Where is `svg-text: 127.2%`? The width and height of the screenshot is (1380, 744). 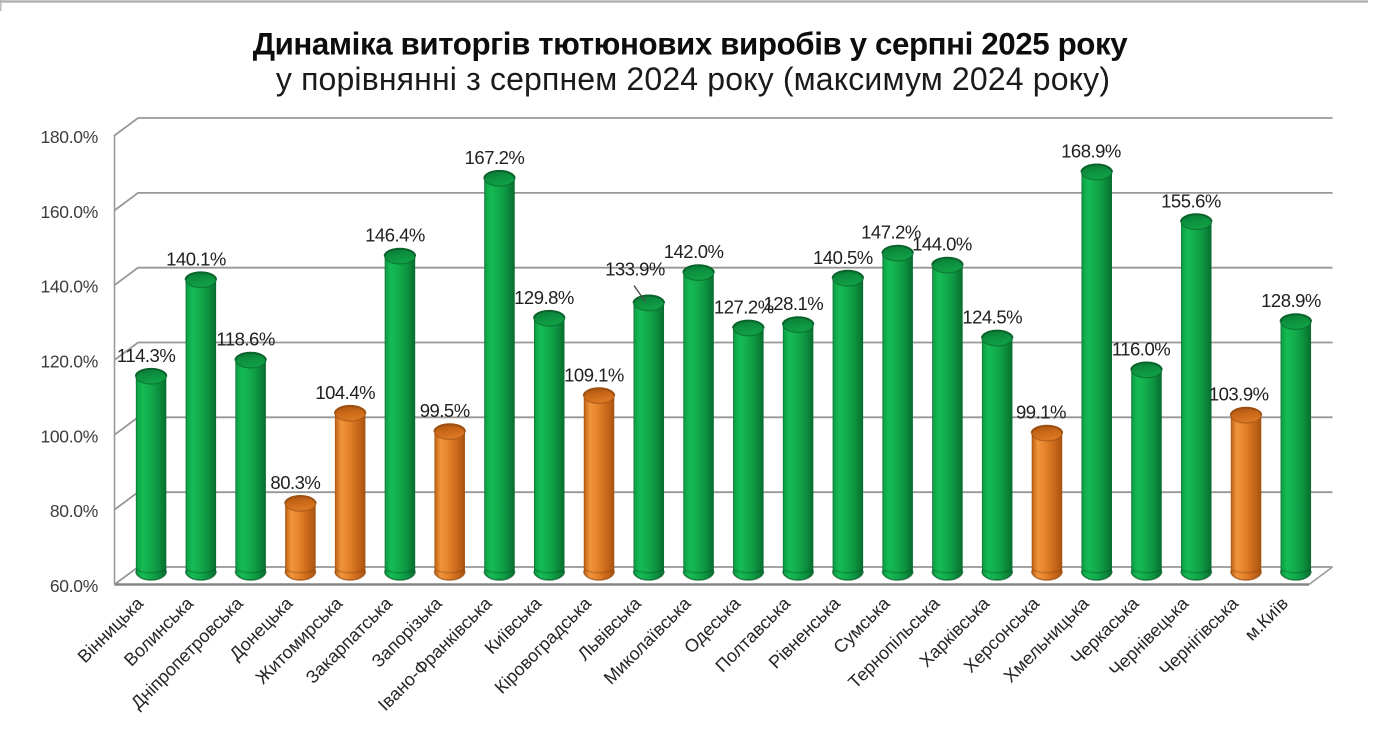
svg-text: 127.2% is located at coordinates (744, 307).